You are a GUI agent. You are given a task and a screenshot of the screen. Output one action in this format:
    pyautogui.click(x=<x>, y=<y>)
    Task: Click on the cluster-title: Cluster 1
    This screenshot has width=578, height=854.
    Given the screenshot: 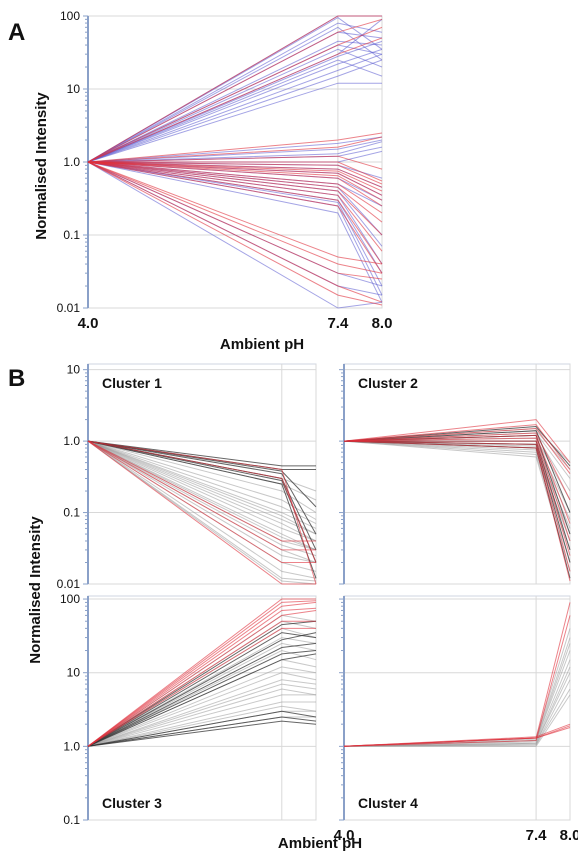 What is the action you would take?
    pyautogui.click(x=132, y=383)
    